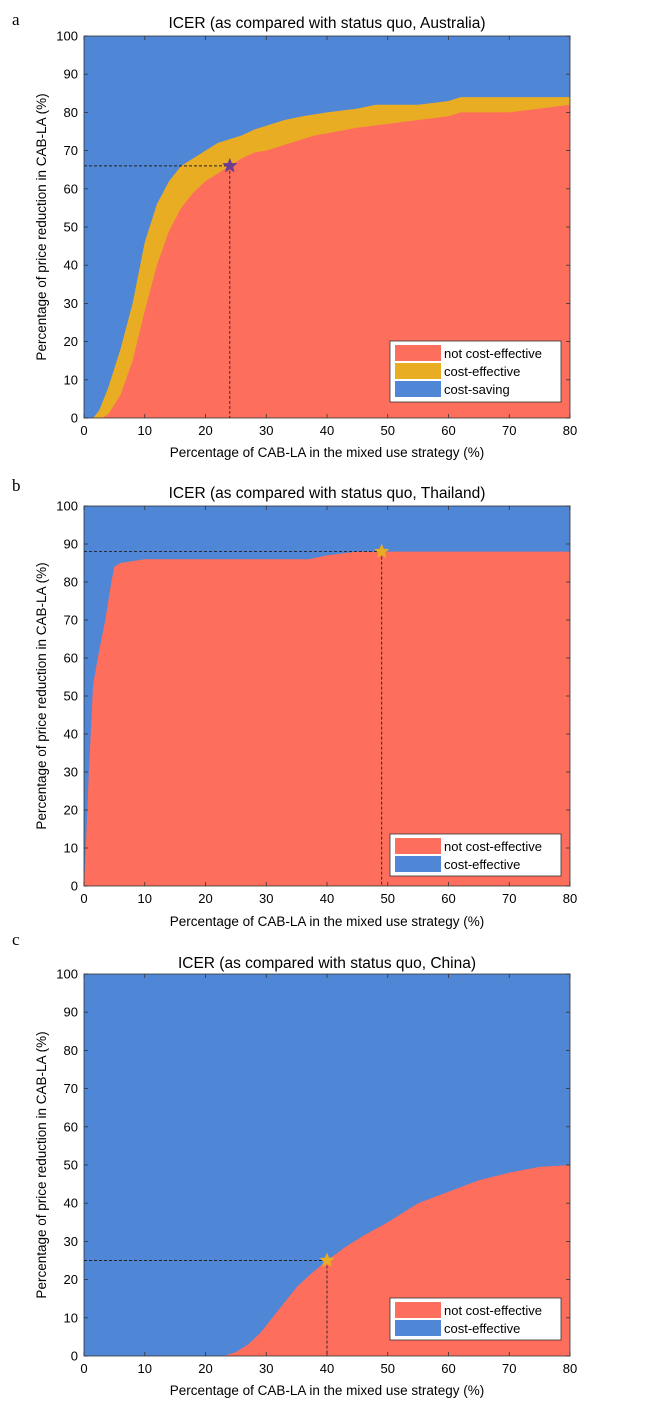 The image size is (648, 1416). I want to click on panel-c-xtick-label: 50, so click(388, 1368).